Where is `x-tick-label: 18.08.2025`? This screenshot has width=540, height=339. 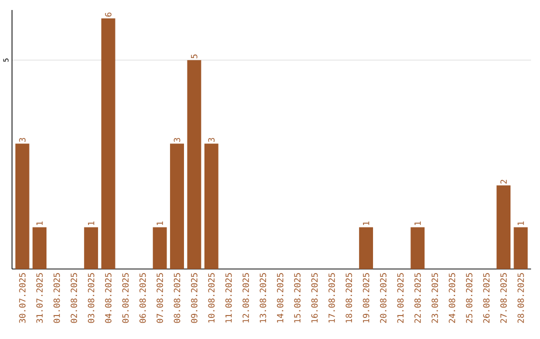
x-tick-label: 18.08.2025 is located at coordinates (349, 298).